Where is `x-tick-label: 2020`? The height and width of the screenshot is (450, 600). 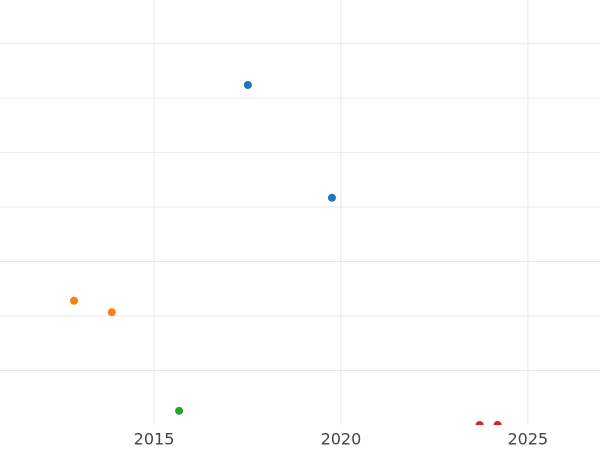 x-tick-label: 2020 is located at coordinates (341, 439).